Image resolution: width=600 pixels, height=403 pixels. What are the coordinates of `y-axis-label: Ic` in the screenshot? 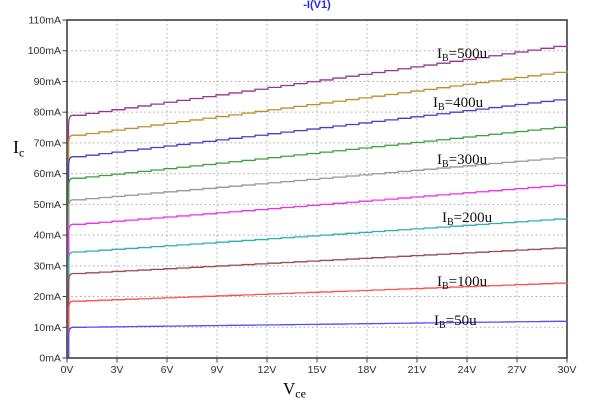 It's located at (18, 148).